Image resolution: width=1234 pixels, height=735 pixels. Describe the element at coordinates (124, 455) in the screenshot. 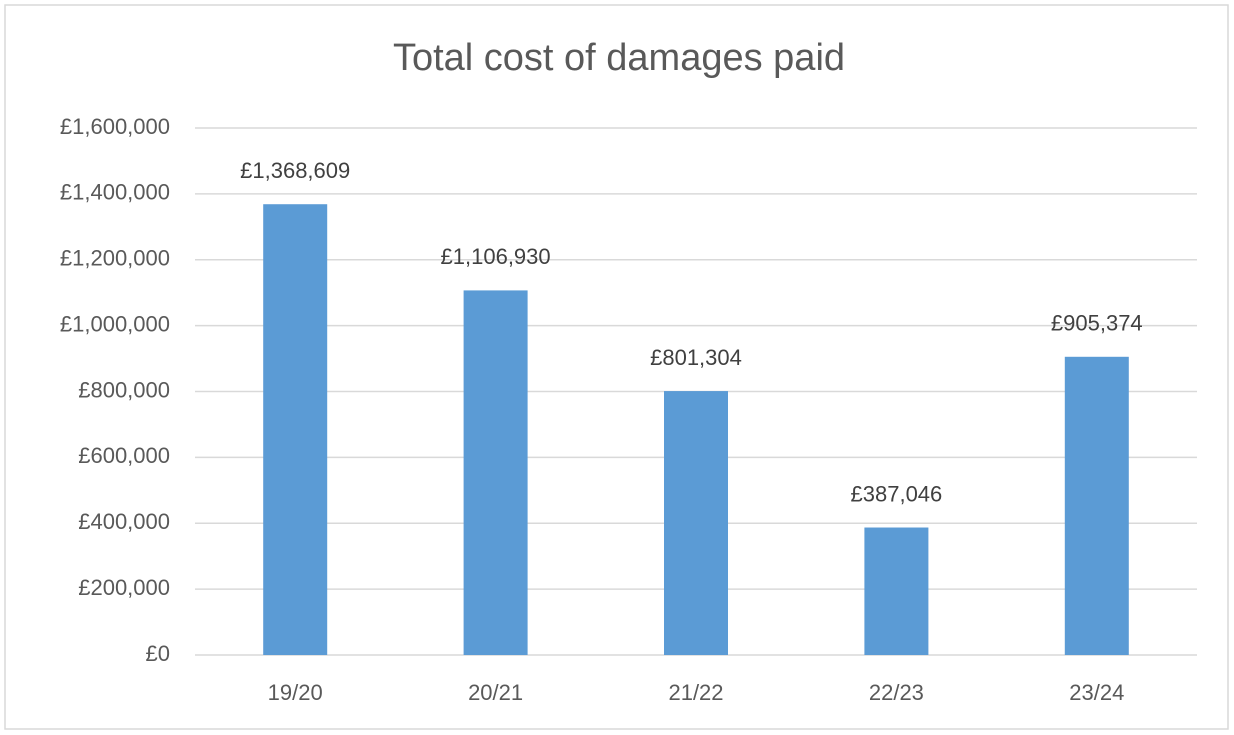

I see `y-tick-label: £600,000` at that location.